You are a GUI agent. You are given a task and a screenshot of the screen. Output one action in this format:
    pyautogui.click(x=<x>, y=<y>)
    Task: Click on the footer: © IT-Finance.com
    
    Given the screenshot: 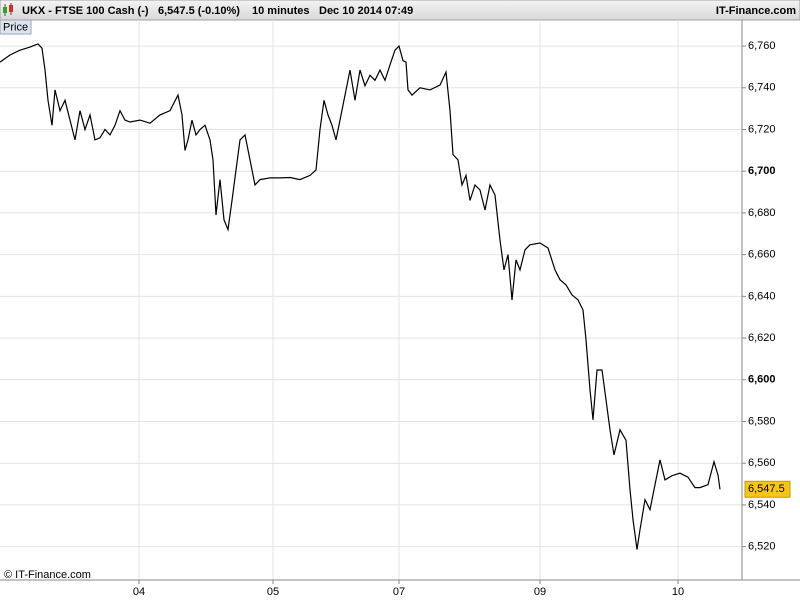 What is the action you would take?
    pyautogui.click(x=47, y=575)
    